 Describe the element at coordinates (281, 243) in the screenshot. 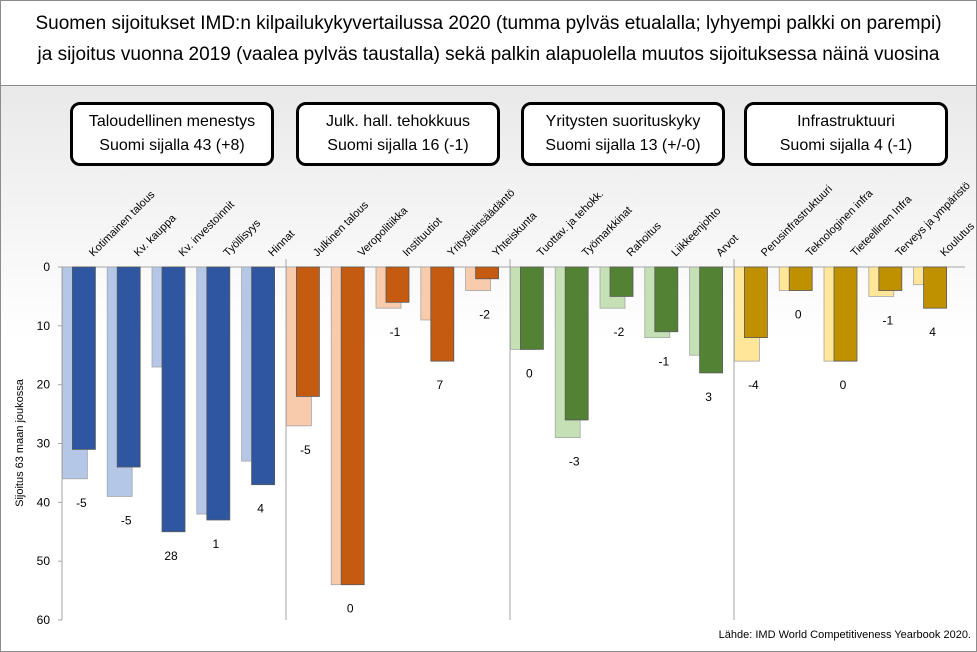

I see `category-label: Hinnat` at that location.